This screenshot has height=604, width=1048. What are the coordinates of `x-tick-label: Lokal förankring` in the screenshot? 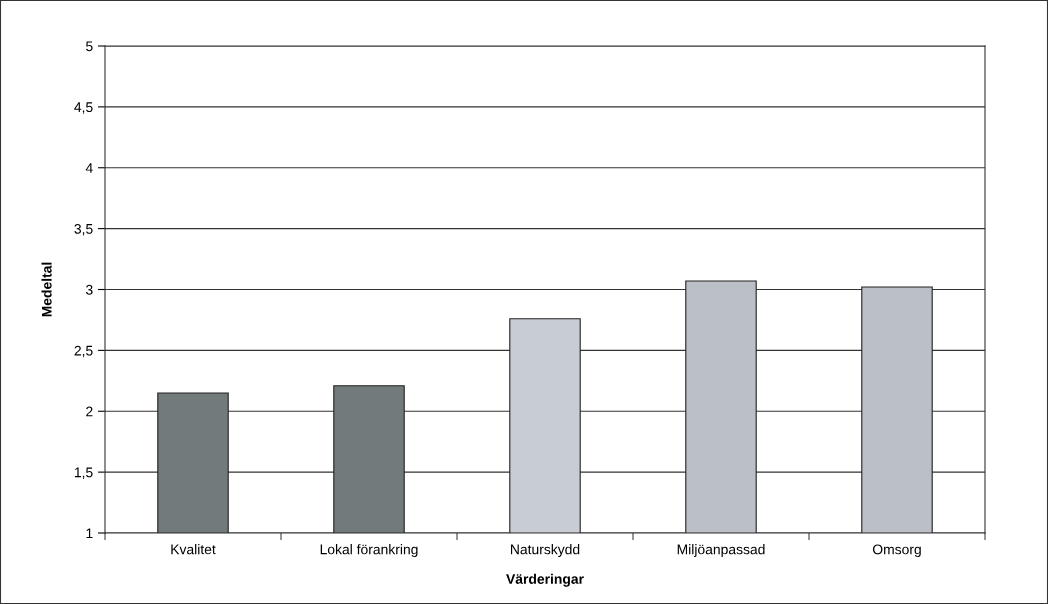 It's located at (369, 551).